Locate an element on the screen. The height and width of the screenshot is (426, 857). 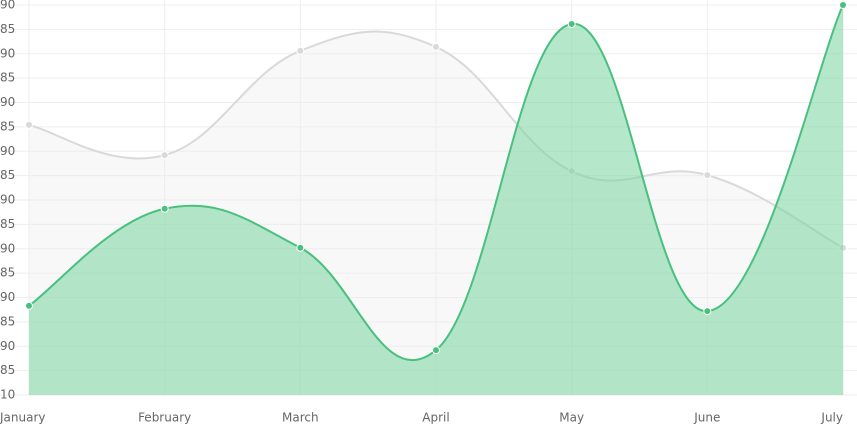
y-tick-label: 10 is located at coordinates (7, 395).